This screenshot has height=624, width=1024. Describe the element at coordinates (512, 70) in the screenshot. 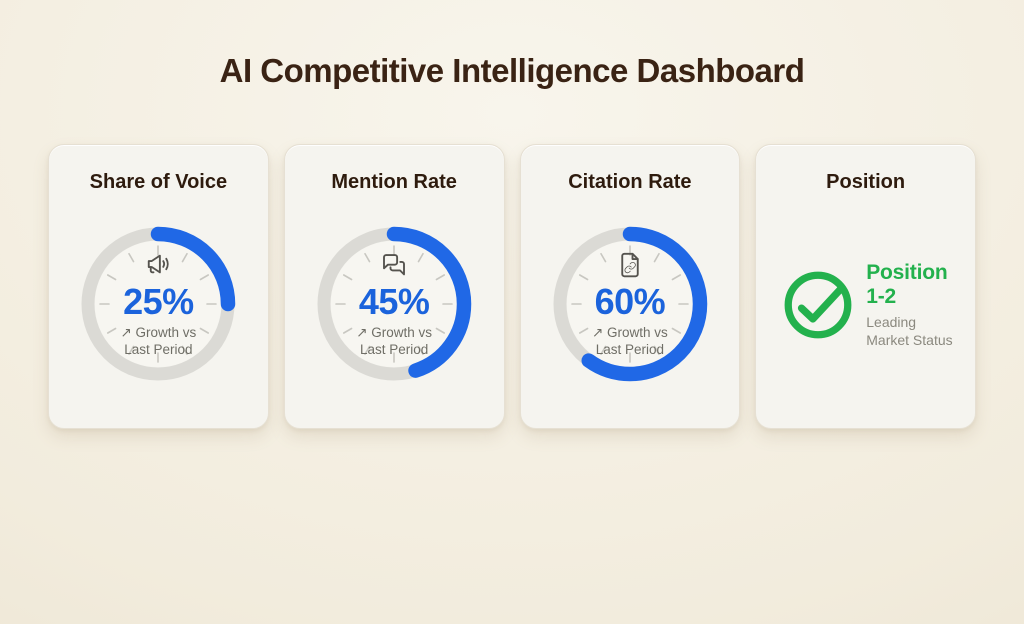

I see `page-title: AI Competitive Intelligence Dashboard` at that location.